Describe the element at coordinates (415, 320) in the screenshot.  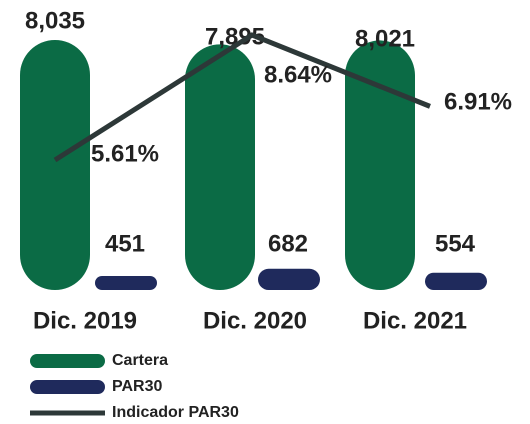
I see `x-tick-label: Dic. 2021` at that location.